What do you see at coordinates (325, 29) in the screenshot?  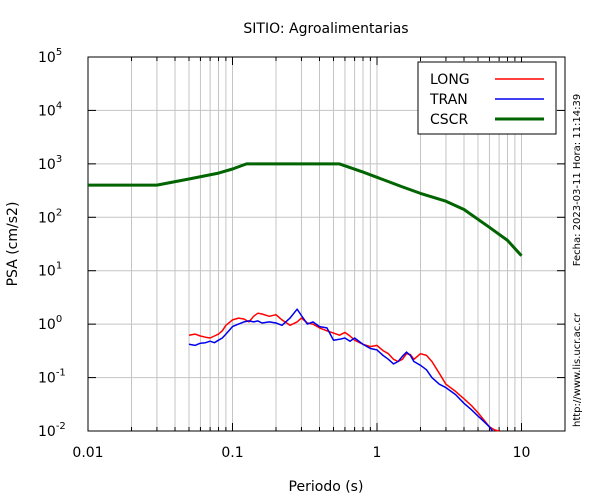 I see `chart-title: SITIO: Agroalimentarias` at bounding box center [325, 29].